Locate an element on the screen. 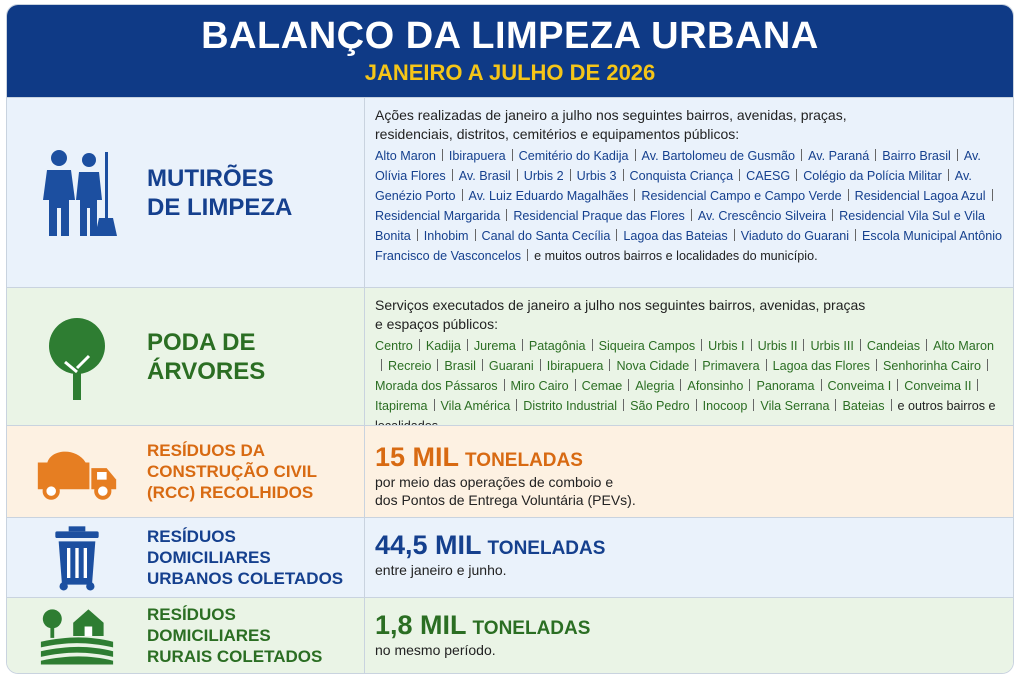  title-line: PODA DE is located at coordinates (201, 342).